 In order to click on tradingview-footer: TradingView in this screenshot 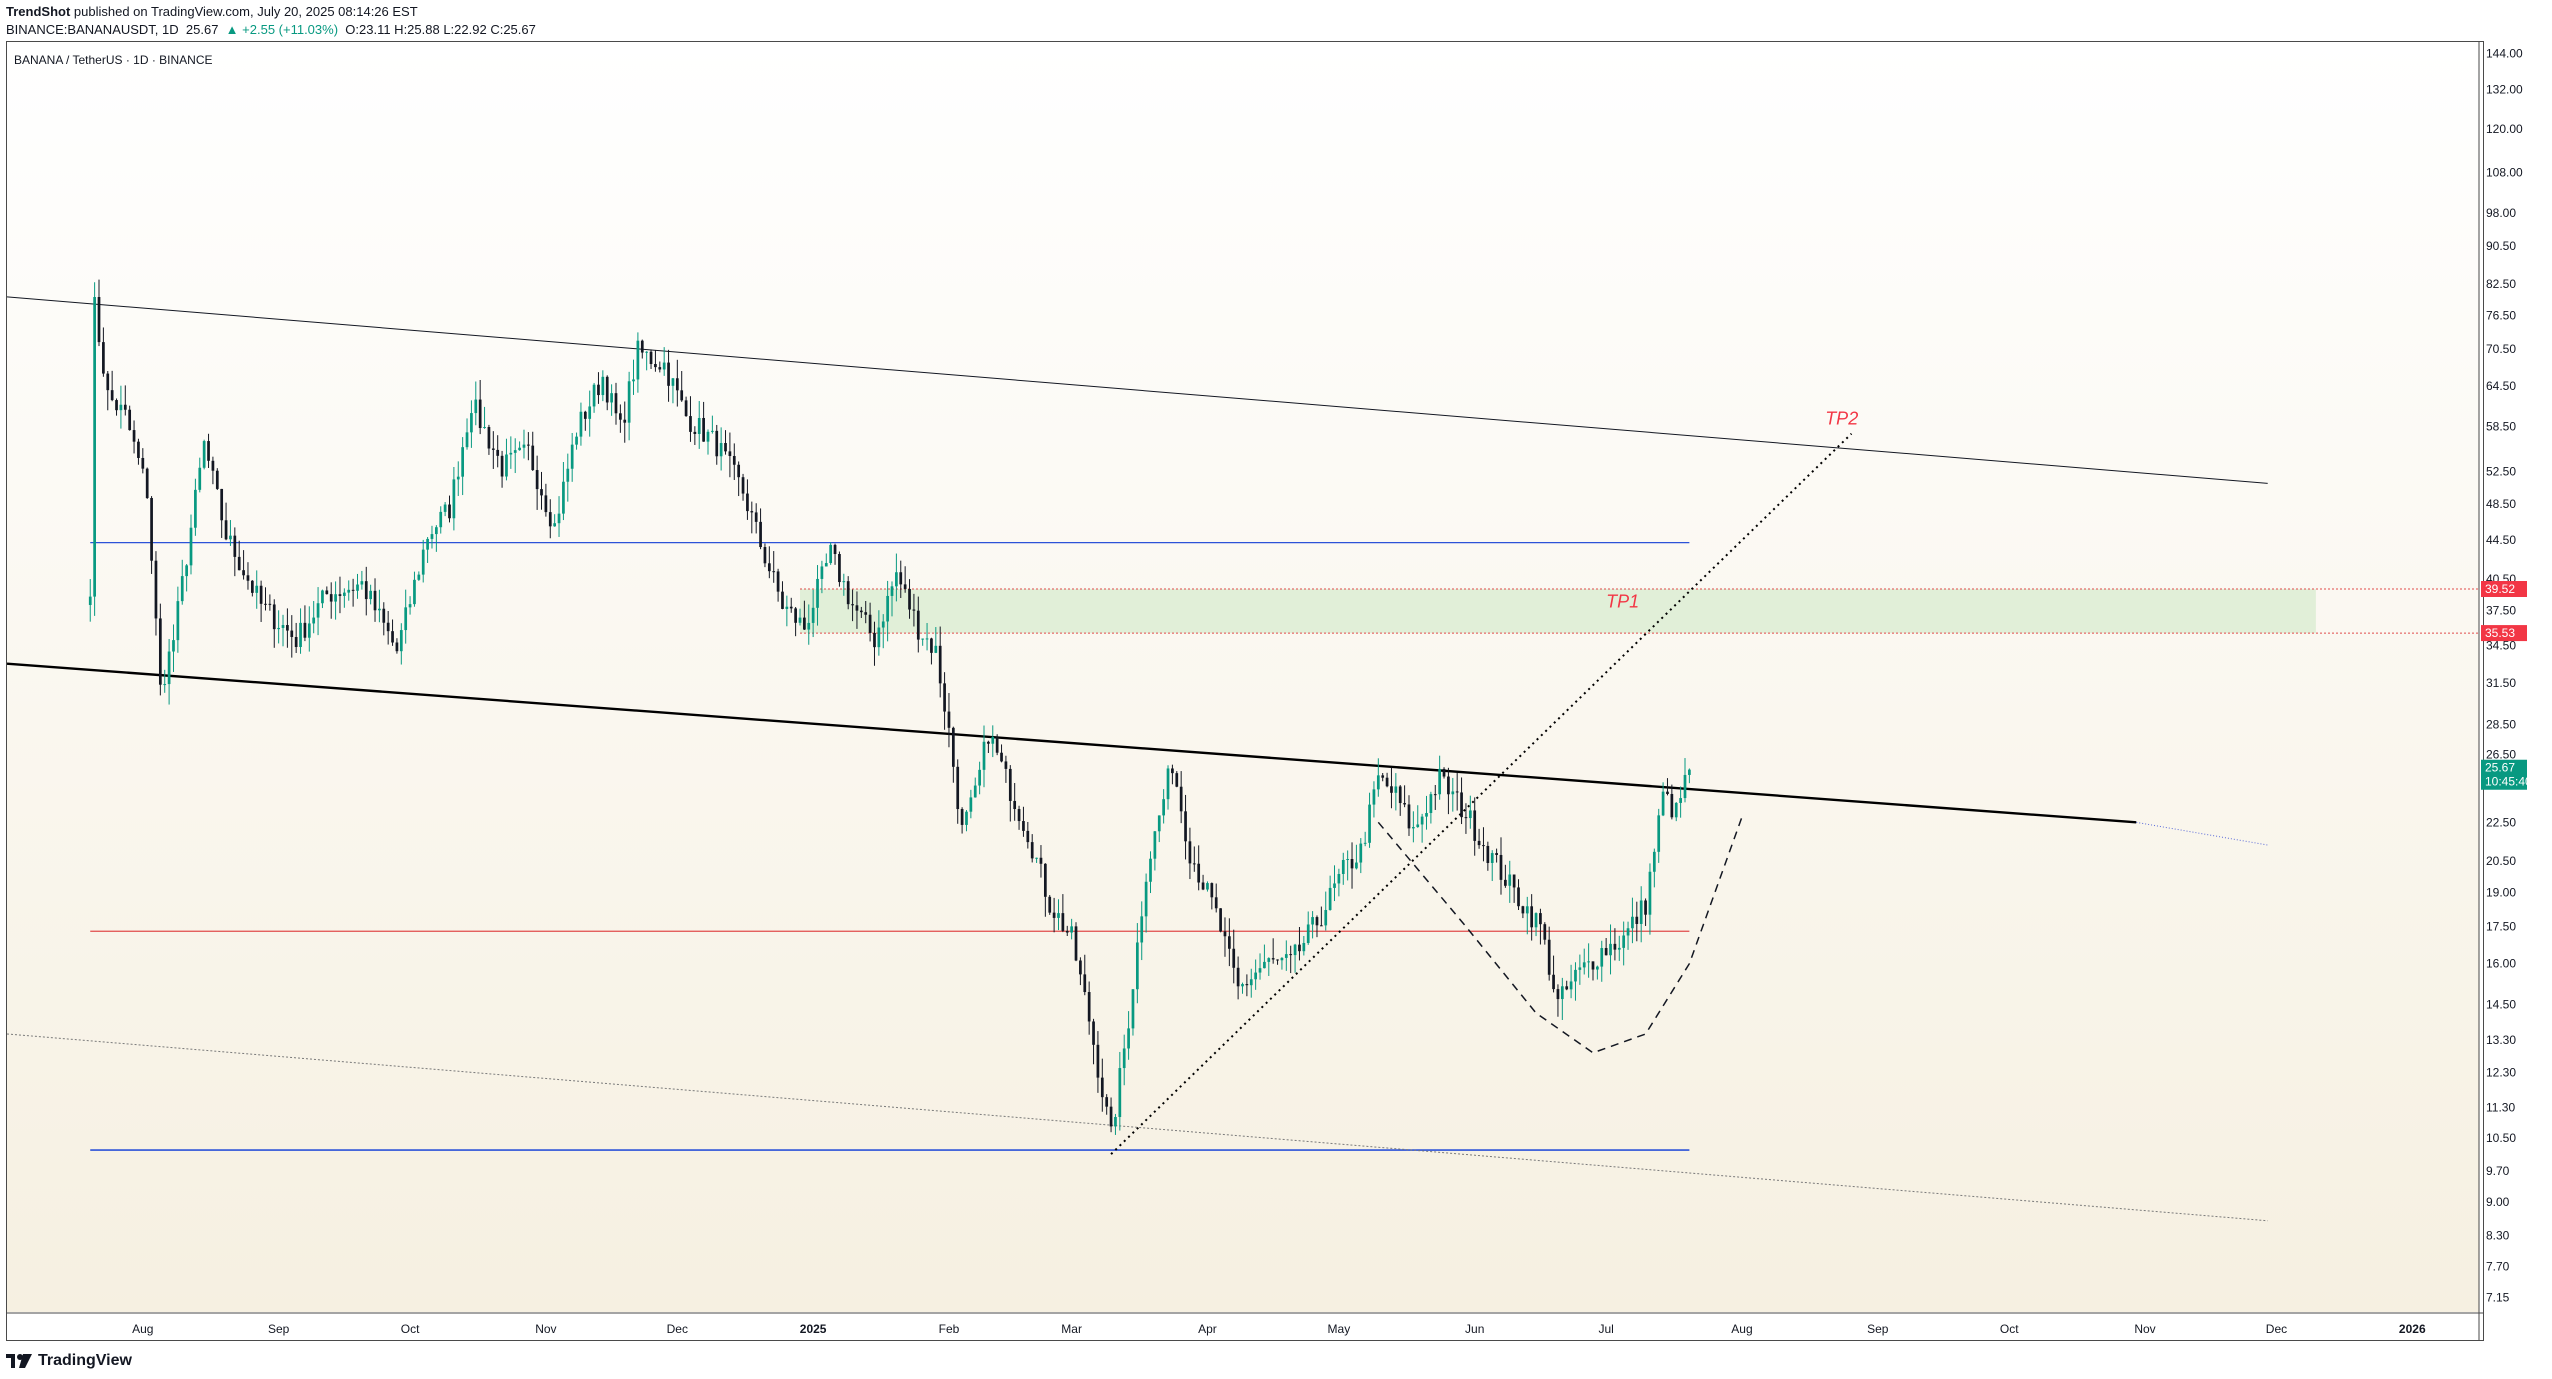, I will do `click(69, 1361)`.